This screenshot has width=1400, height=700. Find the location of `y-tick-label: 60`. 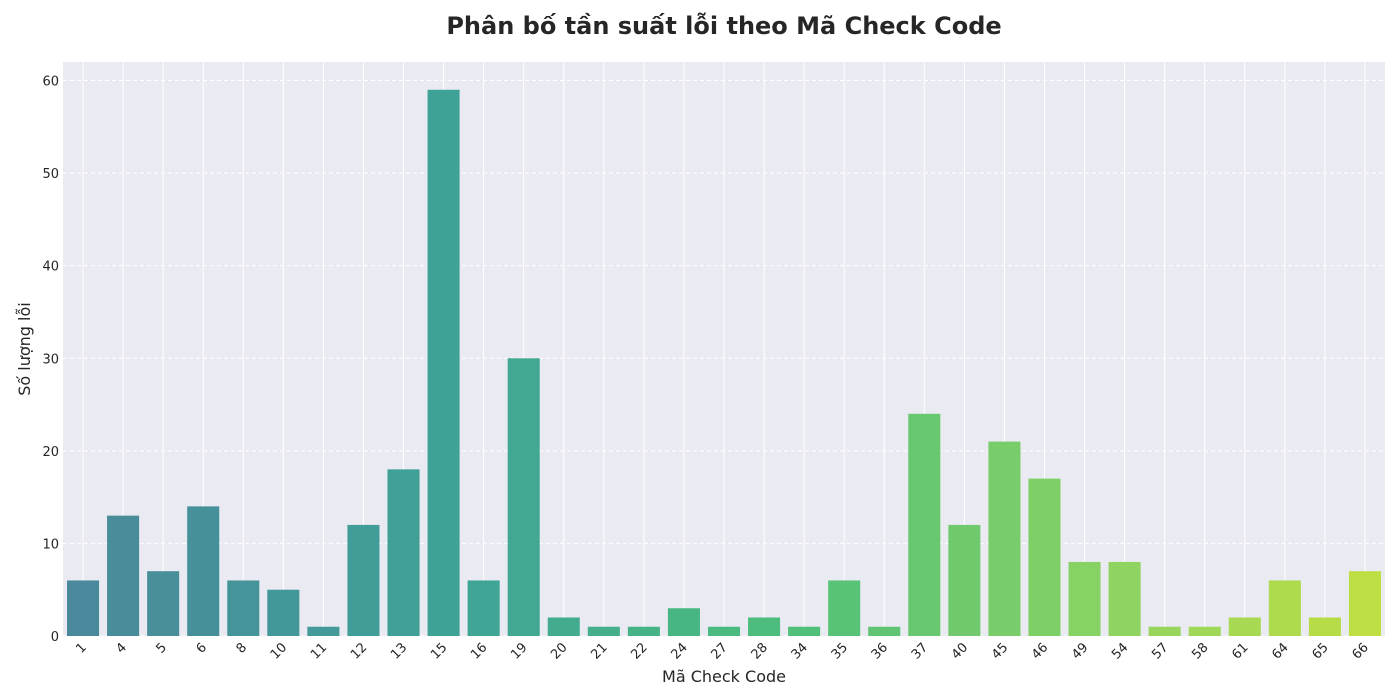

y-tick-label: 60 is located at coordinates (50, 82).